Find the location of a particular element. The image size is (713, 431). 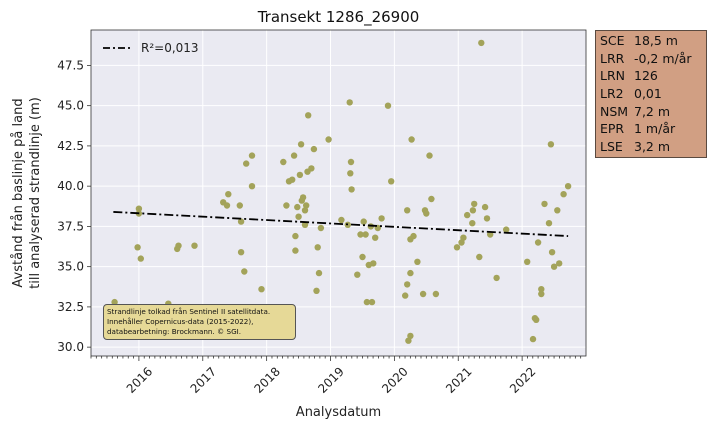

stat-row-lrr: LRR -0,2 m/år is located at coordinates (651, 59).